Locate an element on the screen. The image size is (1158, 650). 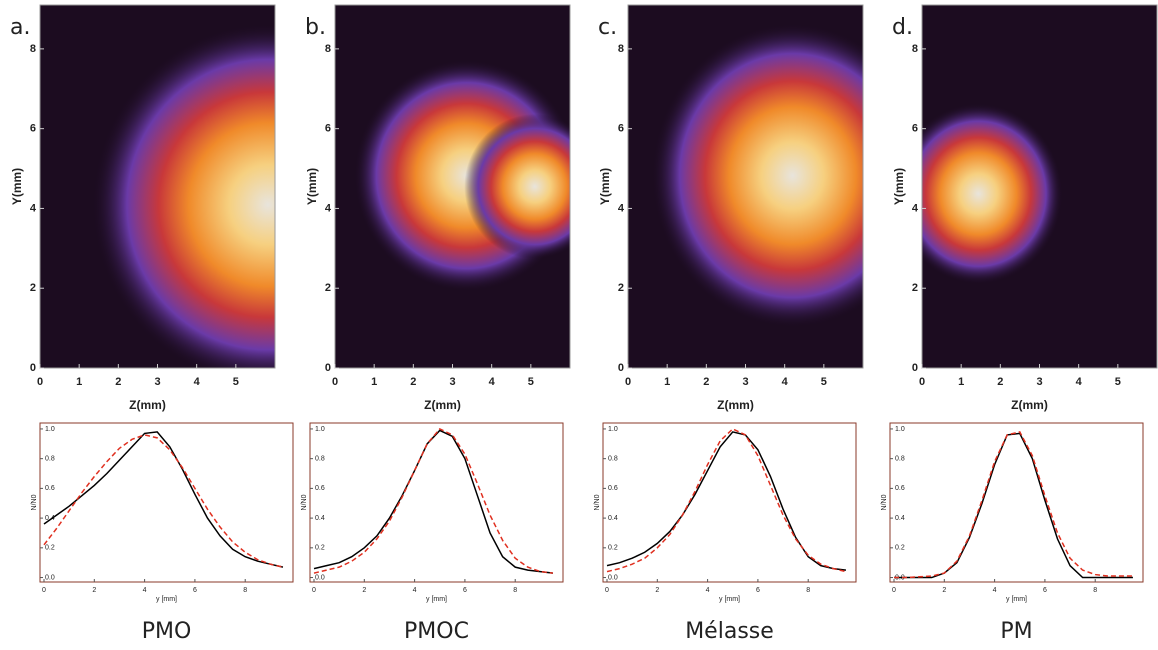
panel-label: b. is located at coordinates (315, 27).